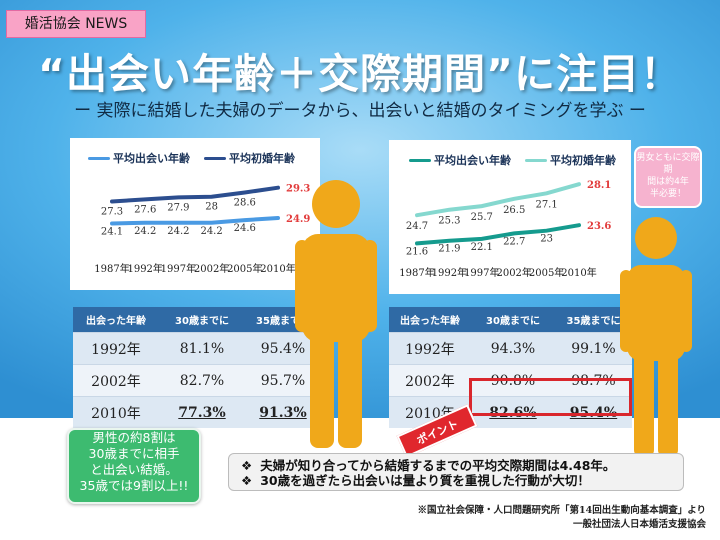 The image size is (720, 540). What do you see at coordinates (245, 228) in the screenshot?
I see `data-label: 24.6` at bounding box center [245, 228].